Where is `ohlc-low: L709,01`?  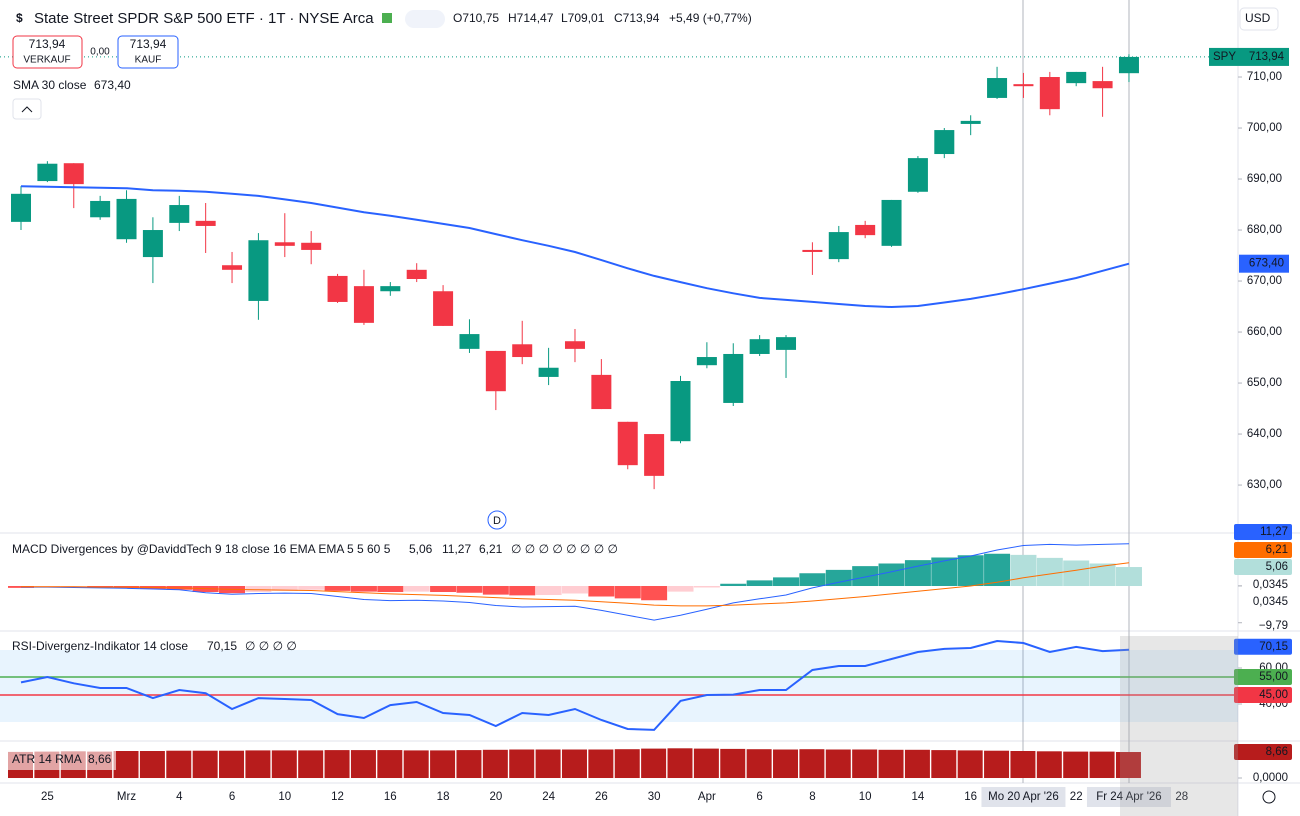
ohlc-low: L709,01 is located at coordinates (583, 18).